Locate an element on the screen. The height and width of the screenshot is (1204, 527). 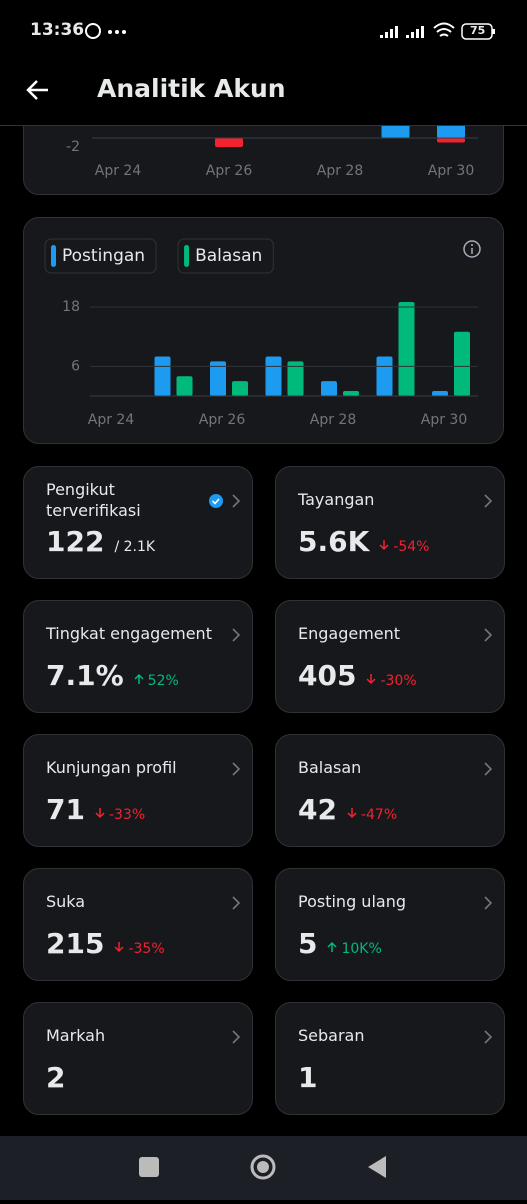
metric-label: Kunjungan profil is located at coordinates (111, 767).